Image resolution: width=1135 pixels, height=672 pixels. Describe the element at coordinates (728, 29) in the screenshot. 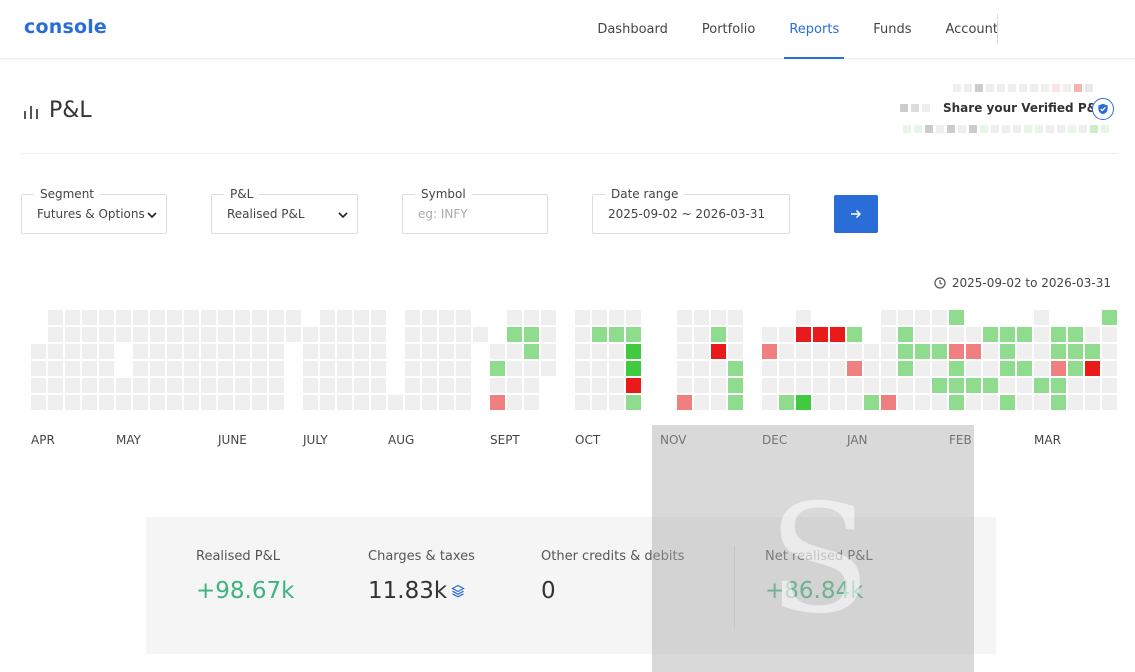

I see `nav-portfolio: Portfolio` at that location.